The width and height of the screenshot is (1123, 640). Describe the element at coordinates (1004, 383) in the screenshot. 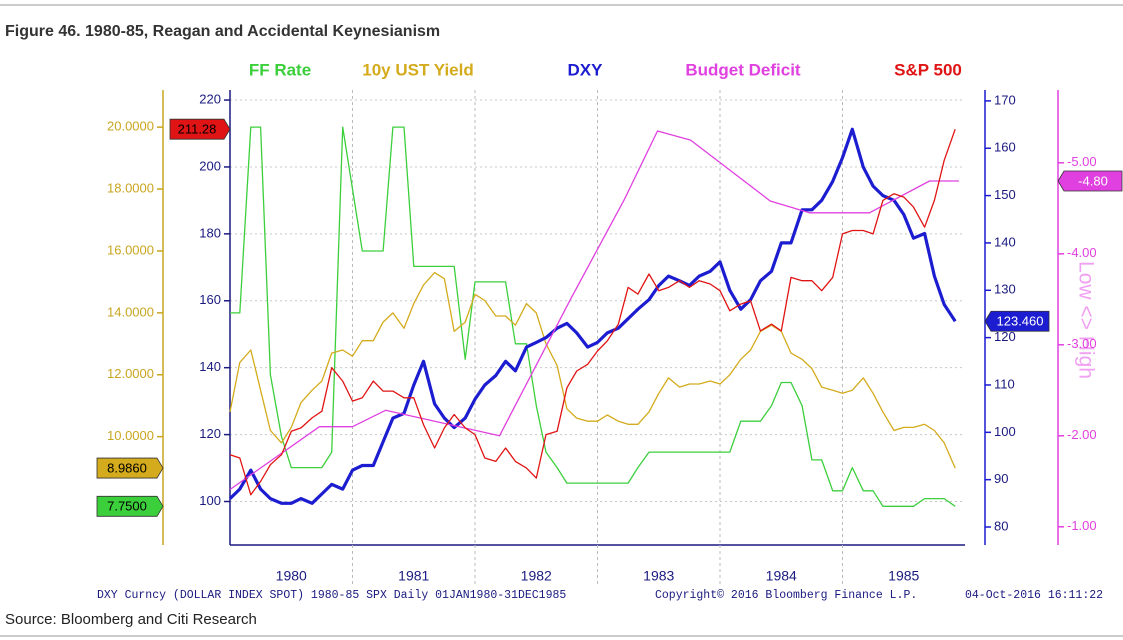

I see `y-tick-label: 110` at that location.